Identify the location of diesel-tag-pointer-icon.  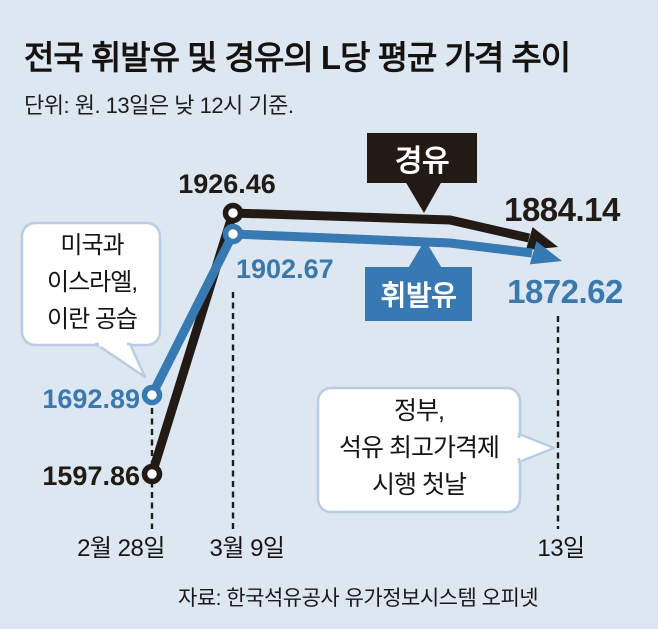
(423, 197).